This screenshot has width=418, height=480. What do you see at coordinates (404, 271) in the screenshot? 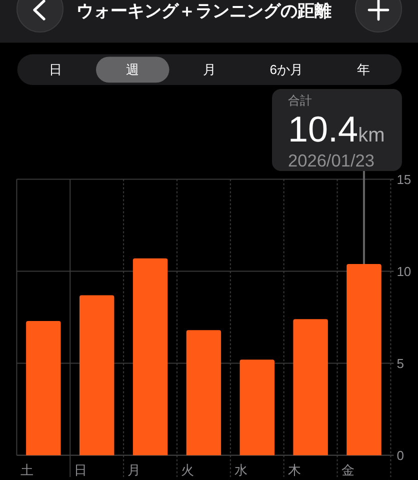
I see `y-tick-label: 10` at bounding box center [404, 271].